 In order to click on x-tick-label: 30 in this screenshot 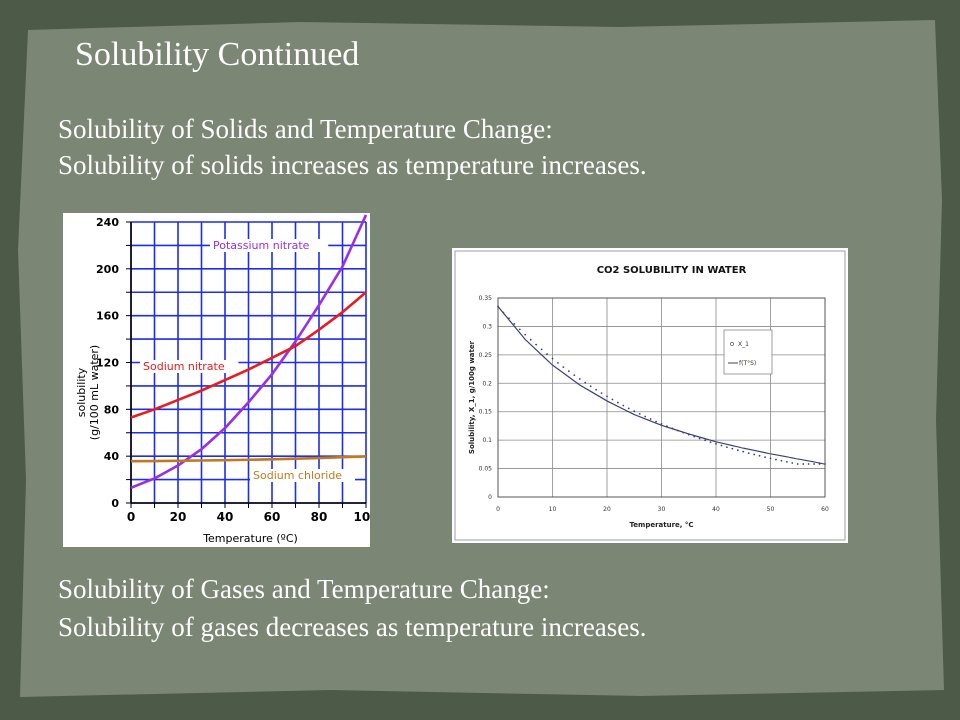, I will do `click(662, 509)`.